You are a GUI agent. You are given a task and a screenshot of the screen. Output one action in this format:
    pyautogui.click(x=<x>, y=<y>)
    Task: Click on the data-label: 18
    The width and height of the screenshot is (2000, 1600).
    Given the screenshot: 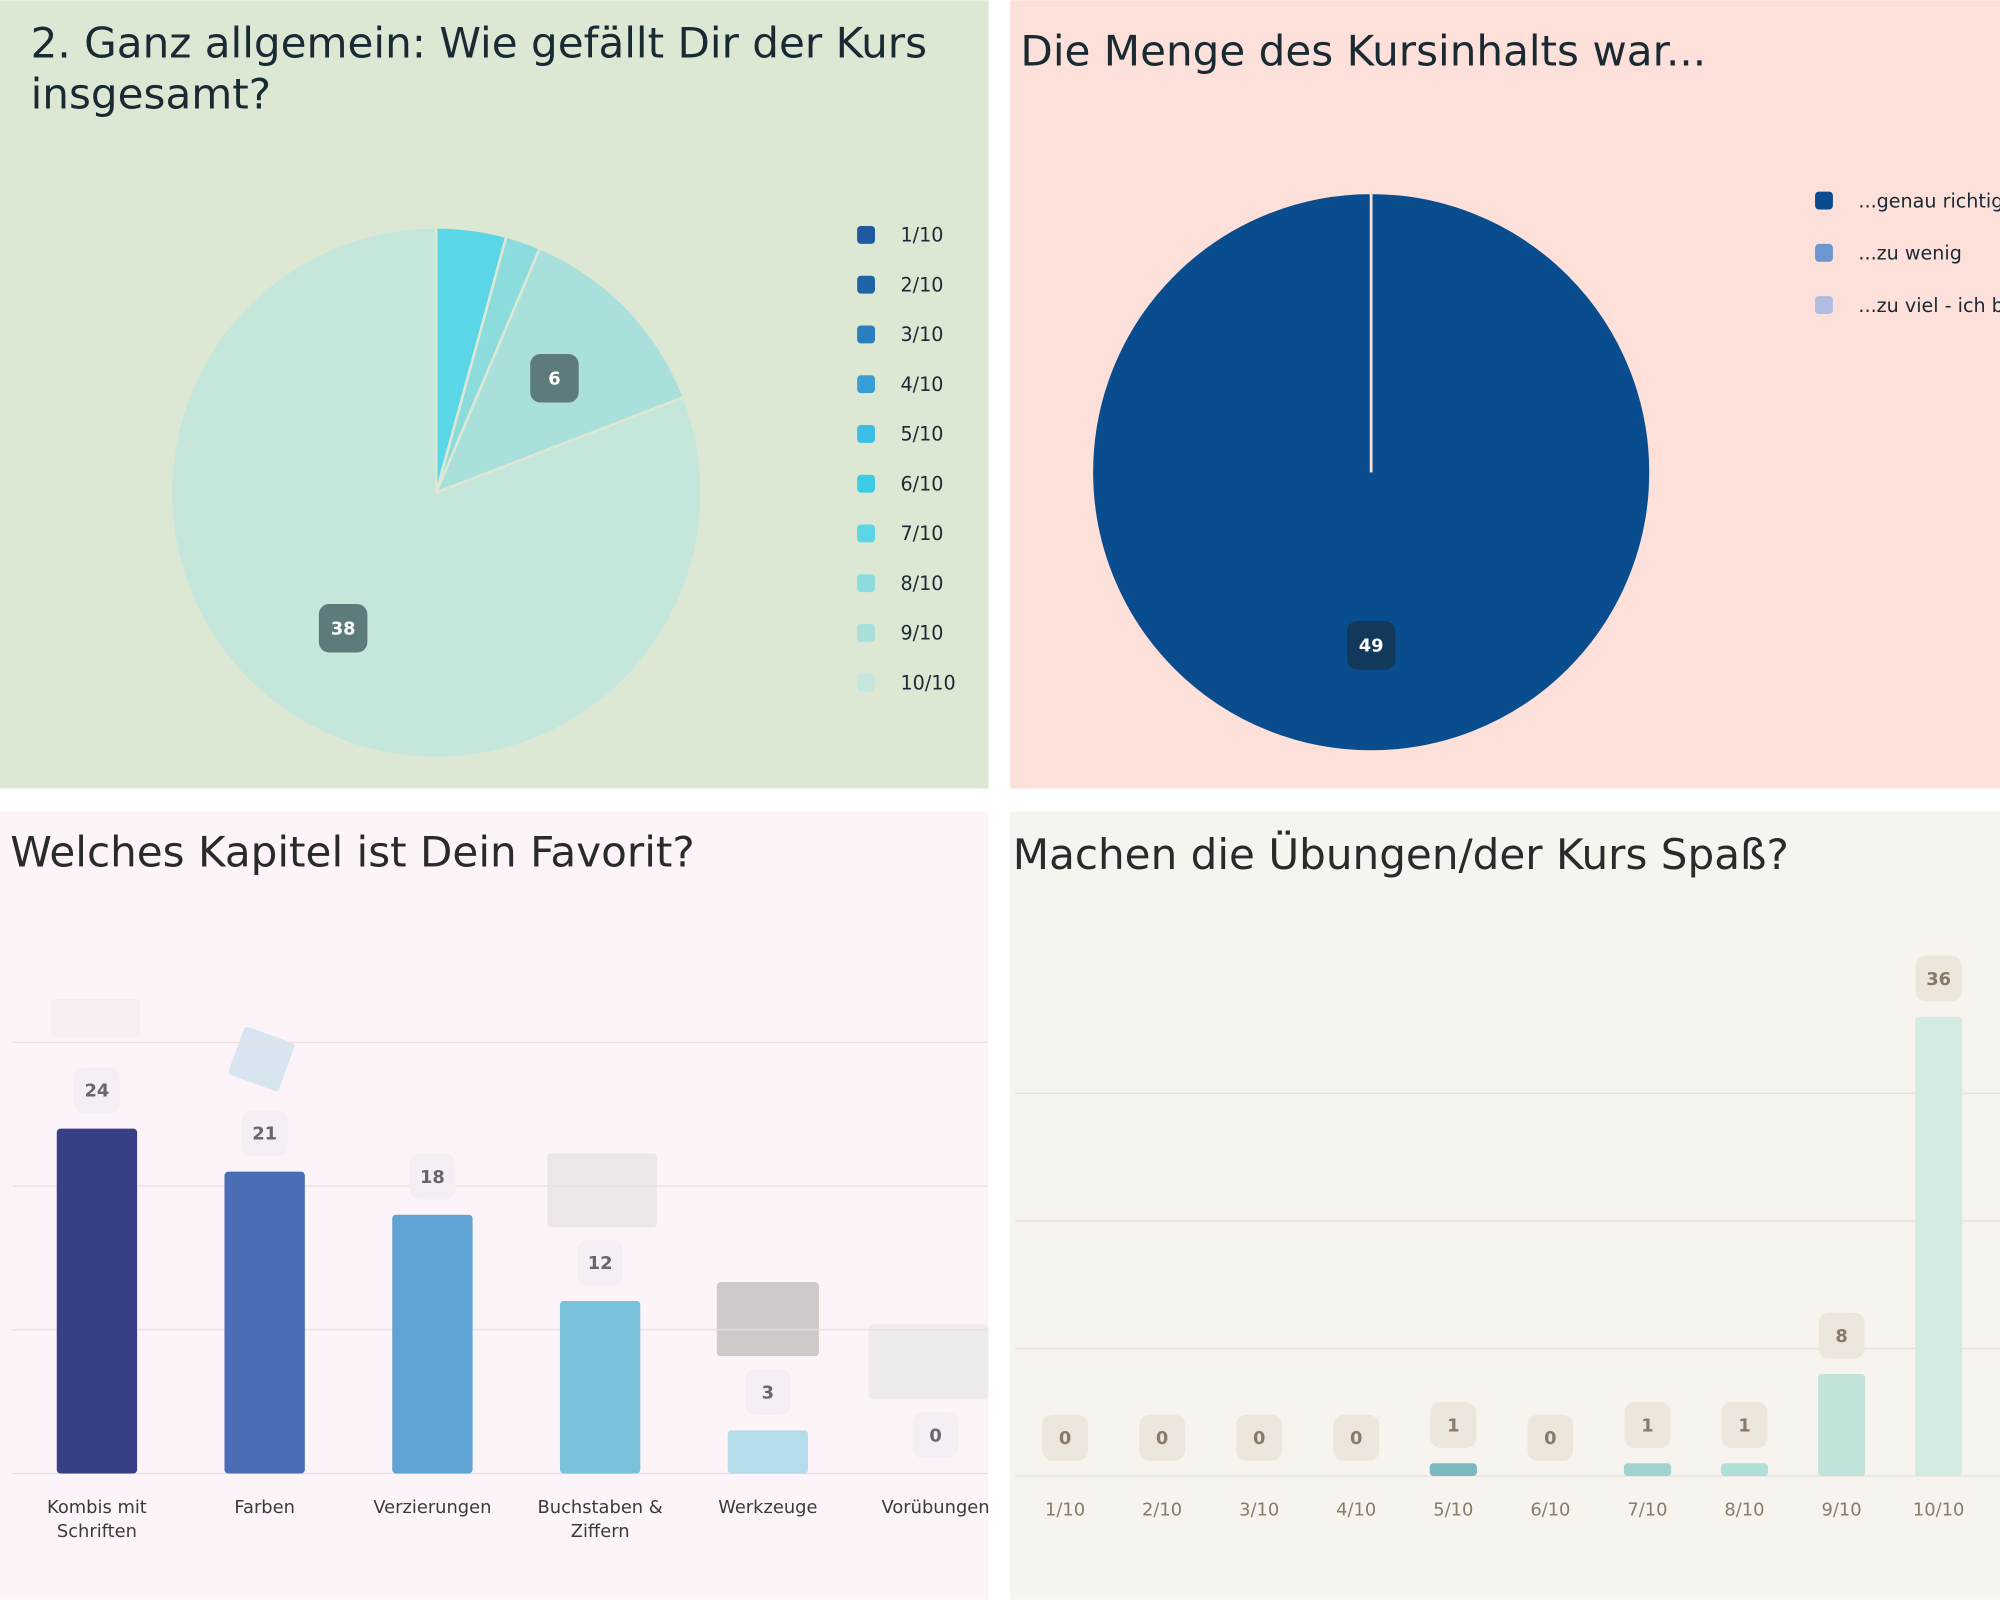 What is the action you would take?
    pyautogui.click(x=432, y=1177)
    